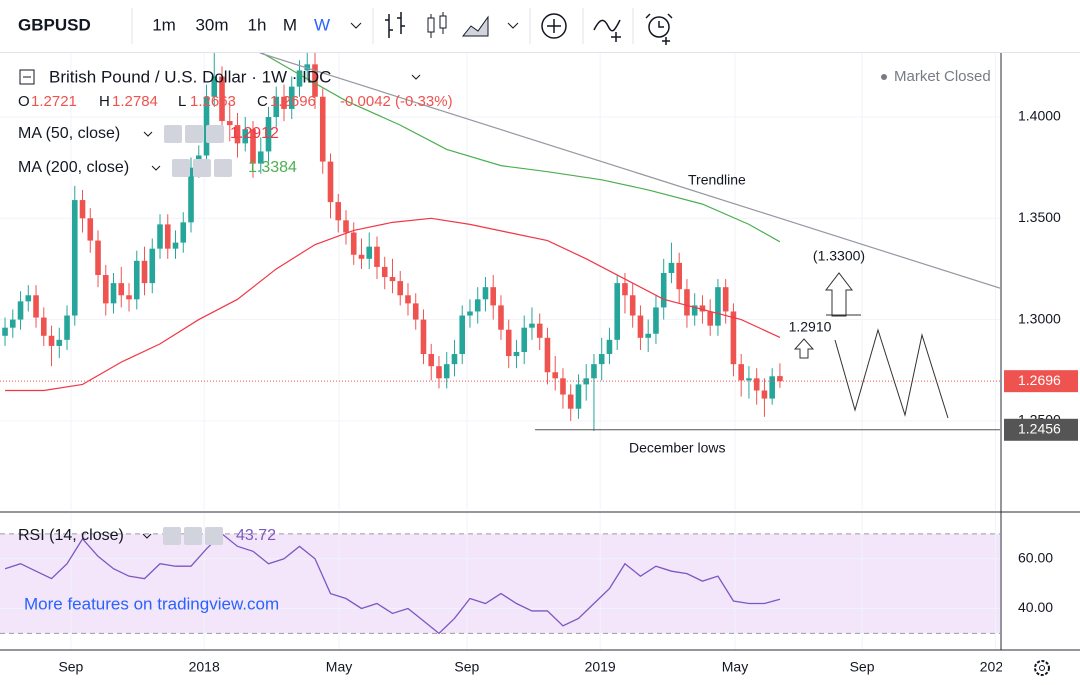 Image resolution: width=1080 pixels, height=685 pixels. What do you see at coordinates (164, 24) in the screenshot?
I see `interval-button: 1m` at bounding box center [164, 24].